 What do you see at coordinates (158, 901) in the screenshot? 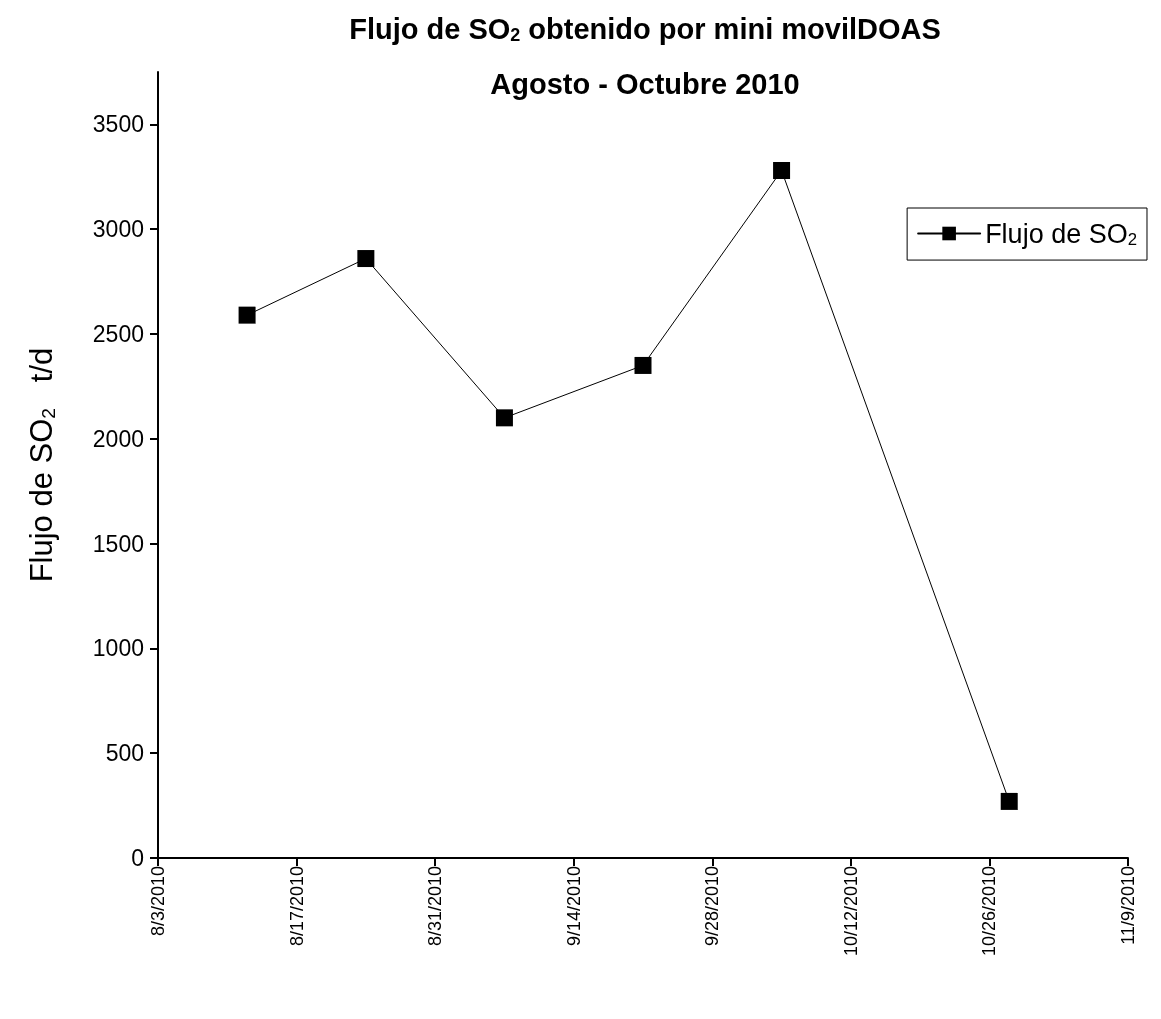
I see `x-tick-label: 8/3/2010` at bounding box center [158, 901].